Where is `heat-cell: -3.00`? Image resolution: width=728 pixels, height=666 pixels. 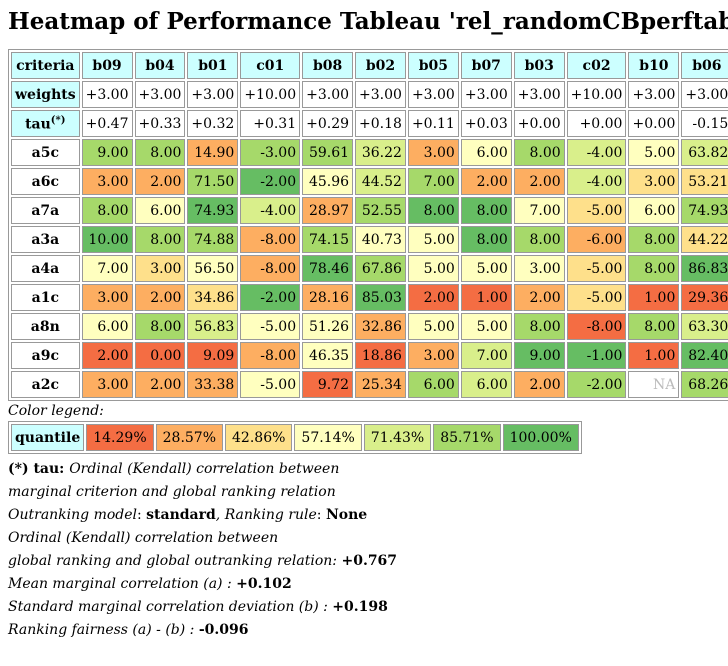 heat-cell: -3.00 is located at coordinates (270, 152).